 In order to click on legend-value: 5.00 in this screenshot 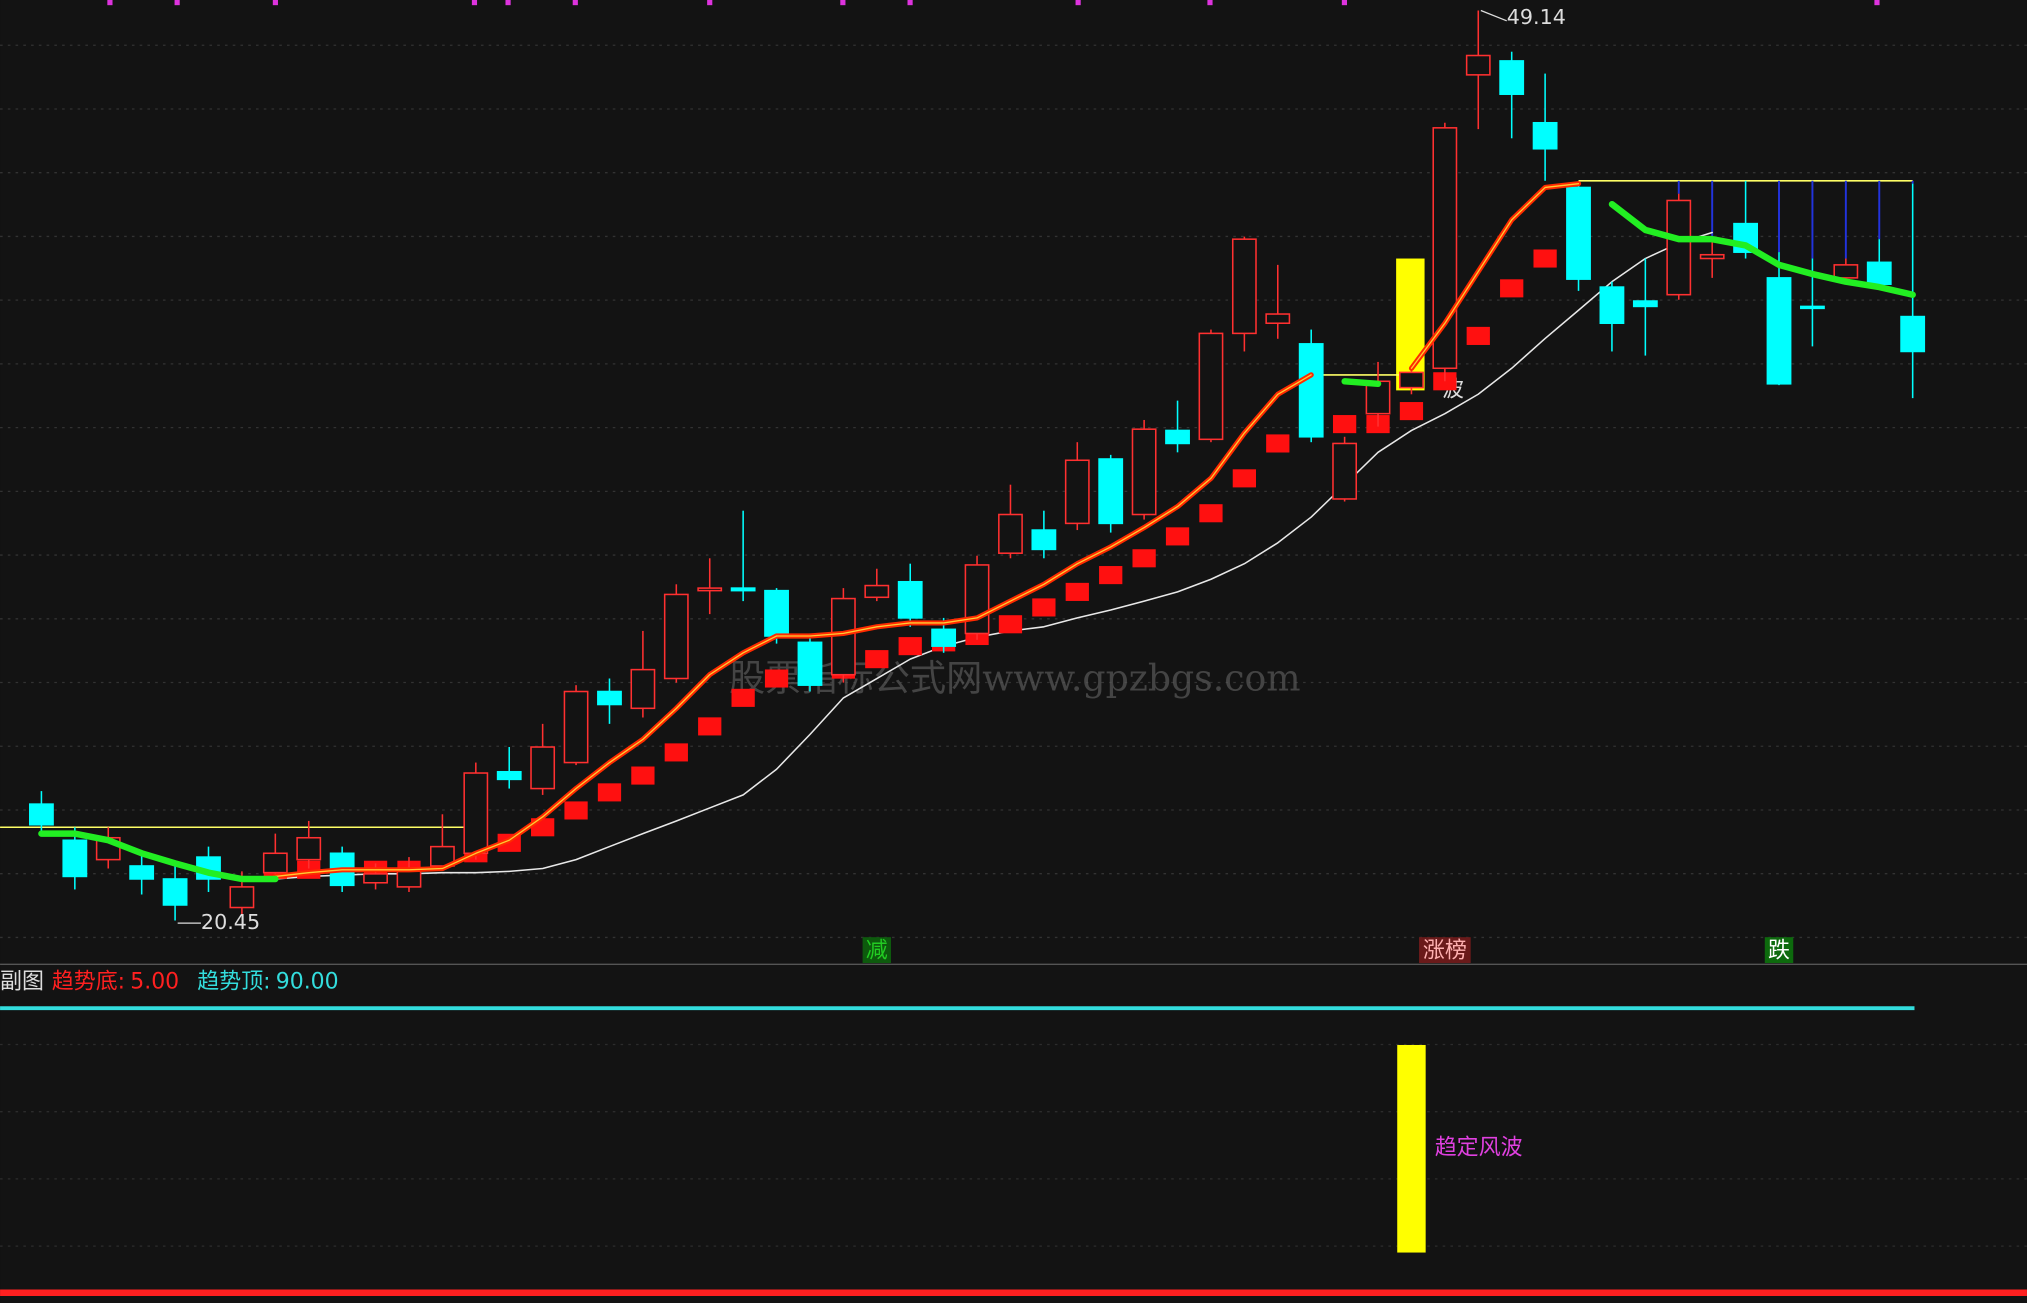, I will do `click(154, 981)`.